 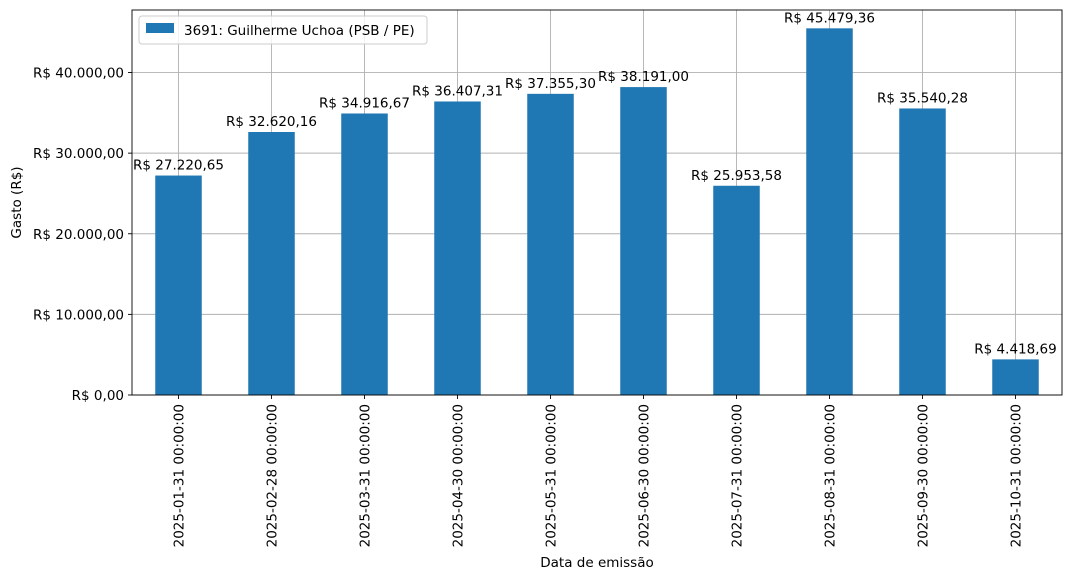 I want to click on x-tick-label: 2025-03-31 00:00:00, so click(x=366, y=475).